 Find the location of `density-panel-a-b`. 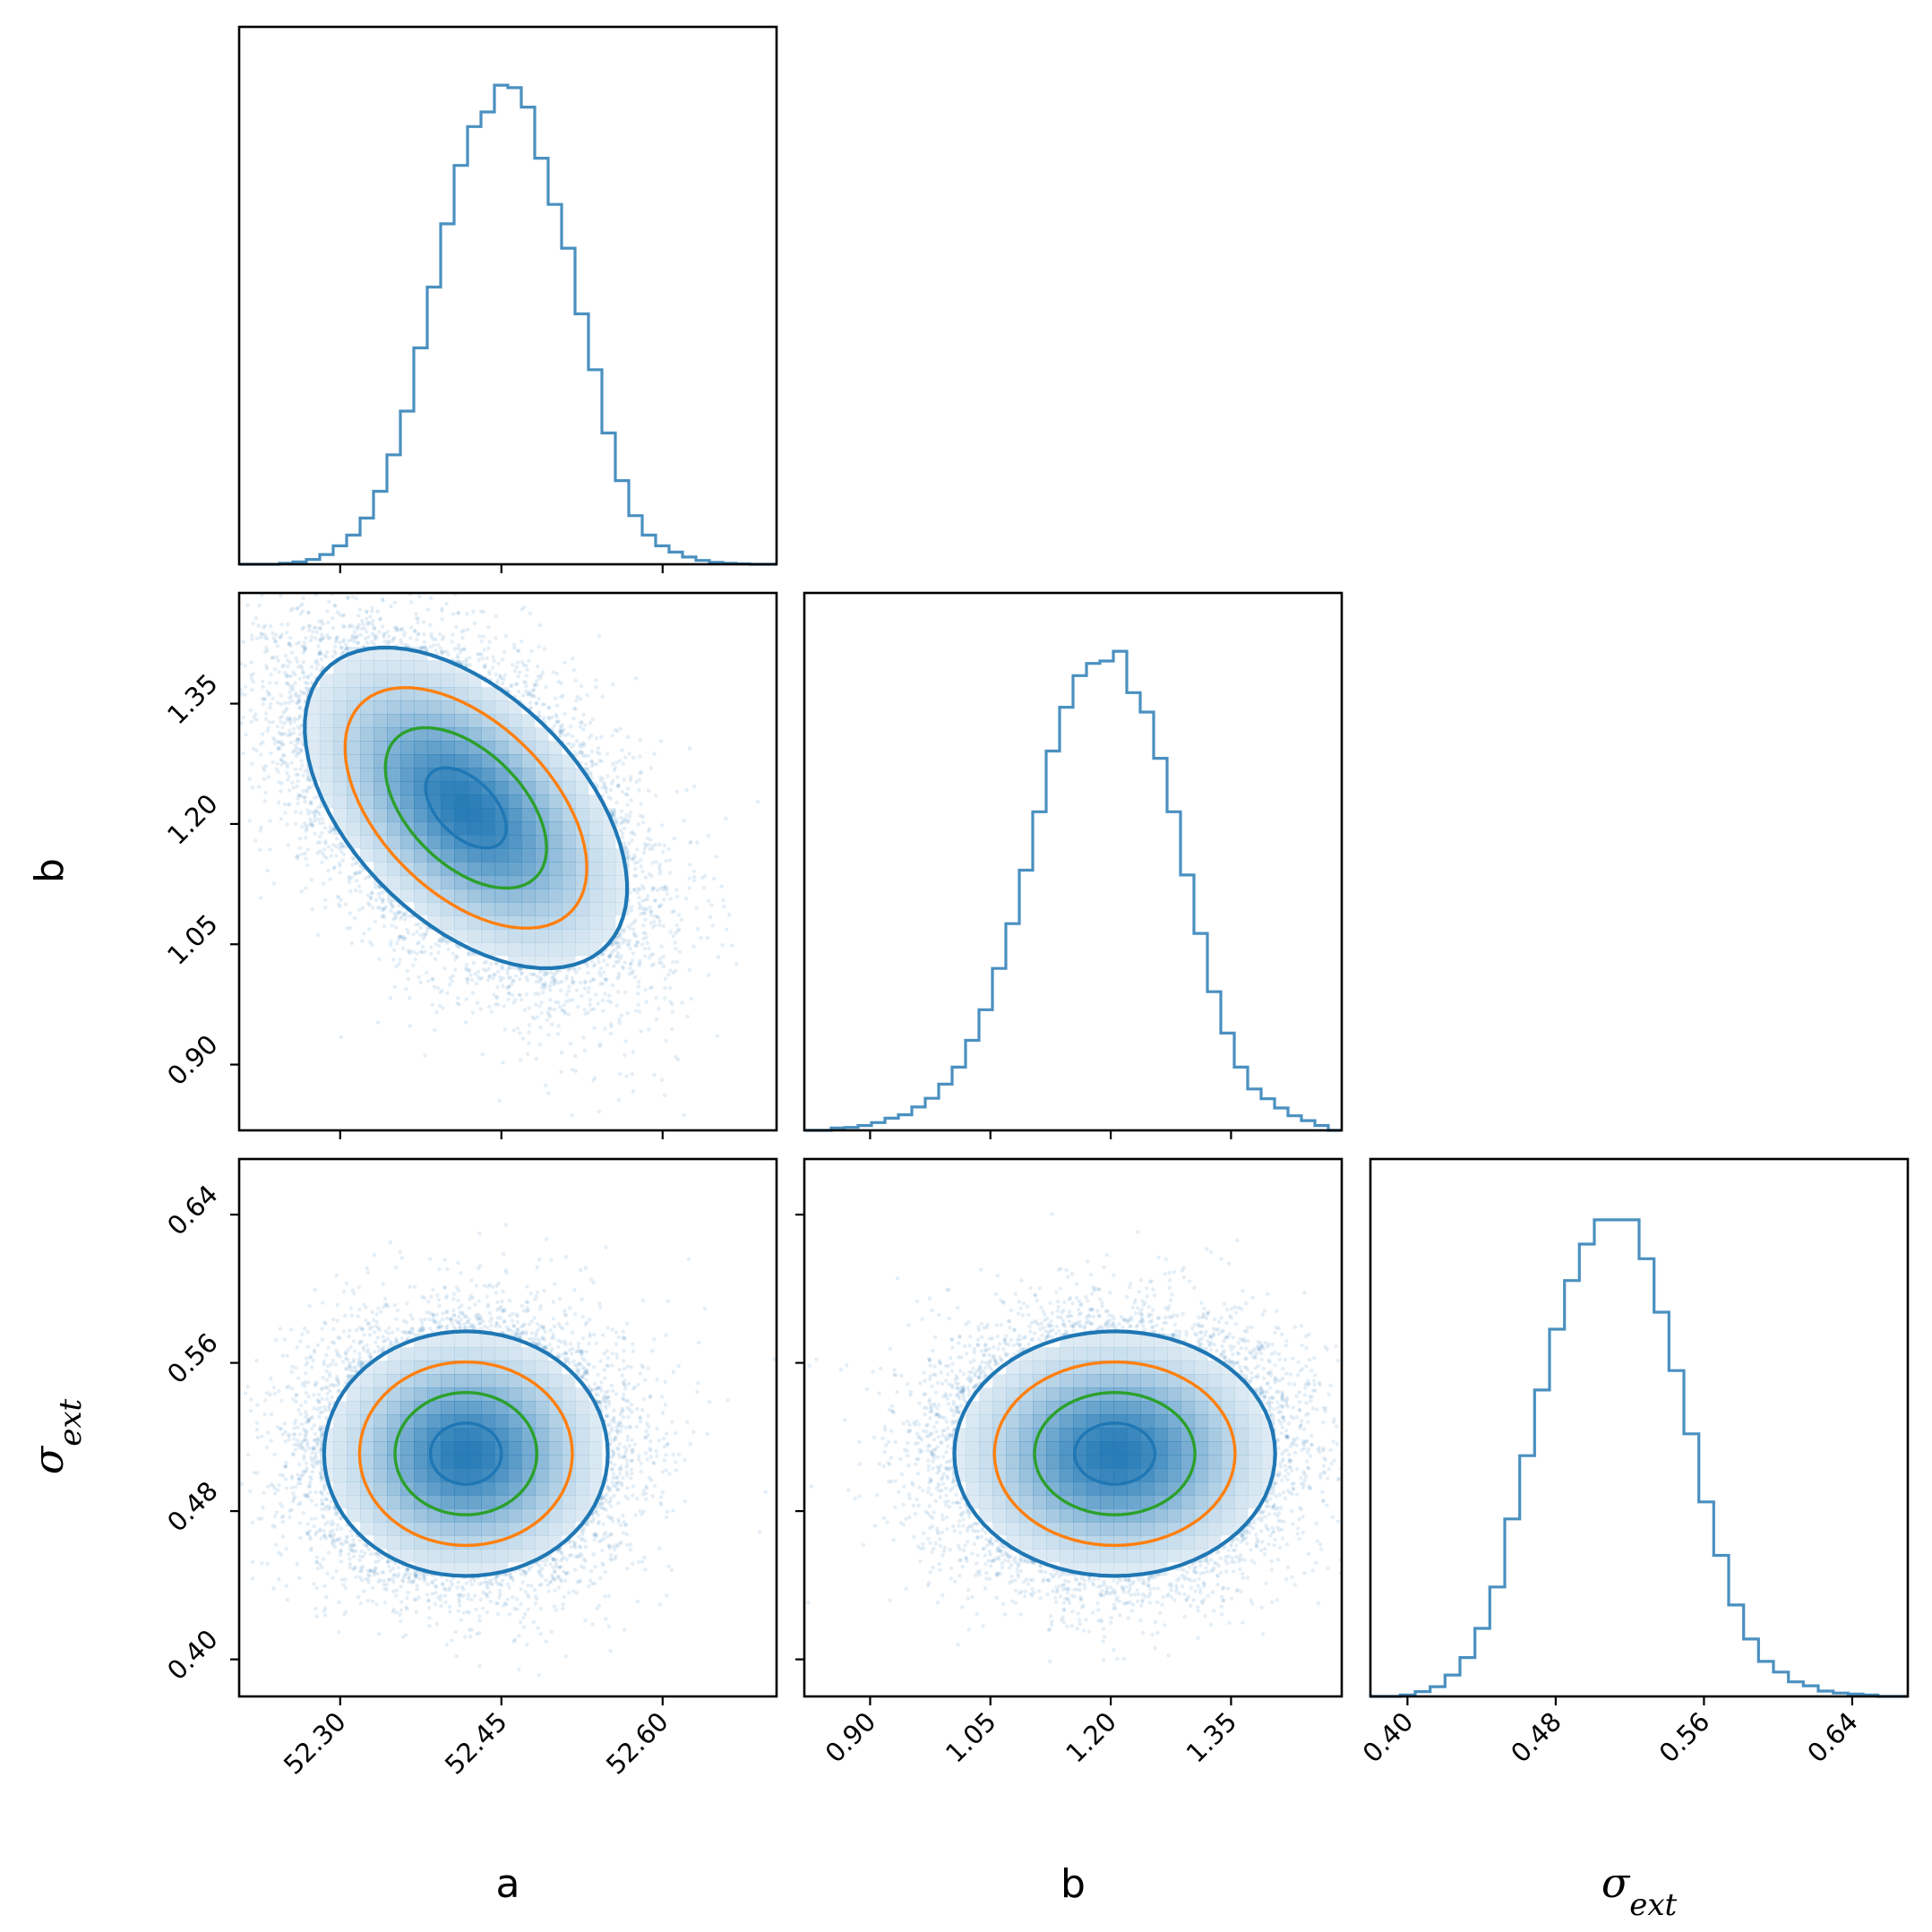

density-panel-a-b is located at coordinates (499, 855).